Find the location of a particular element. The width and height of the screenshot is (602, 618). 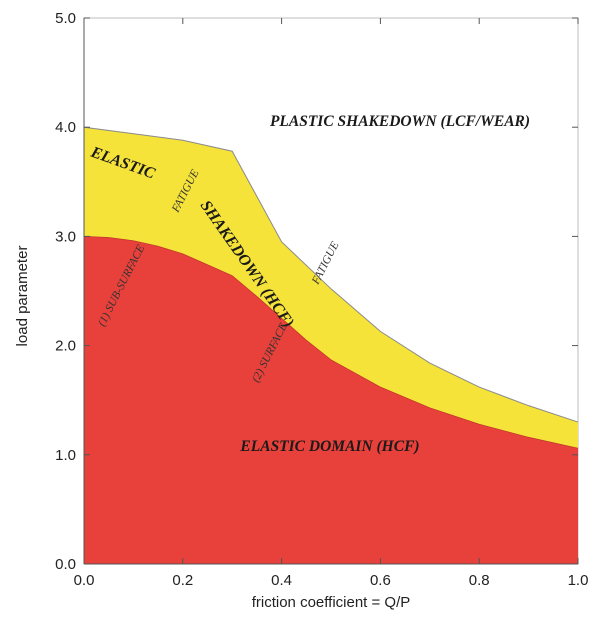

x-axis-label: friction coefficient = Q/P is located at coordinates (331, 602).